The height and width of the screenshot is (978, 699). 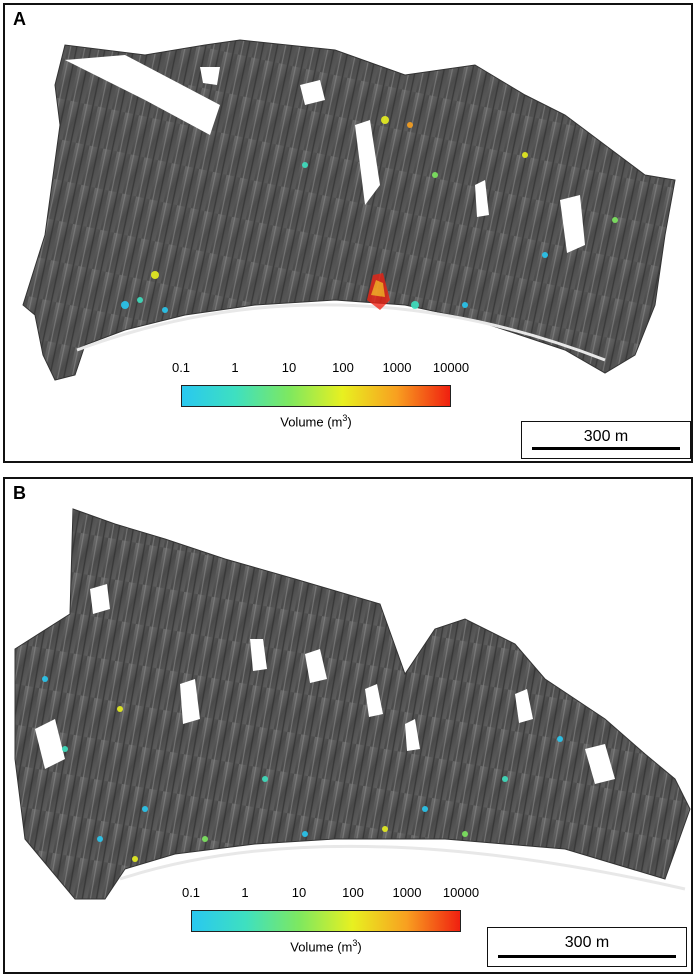 I want to click on panel-label: A, so click(x=19, y=19).